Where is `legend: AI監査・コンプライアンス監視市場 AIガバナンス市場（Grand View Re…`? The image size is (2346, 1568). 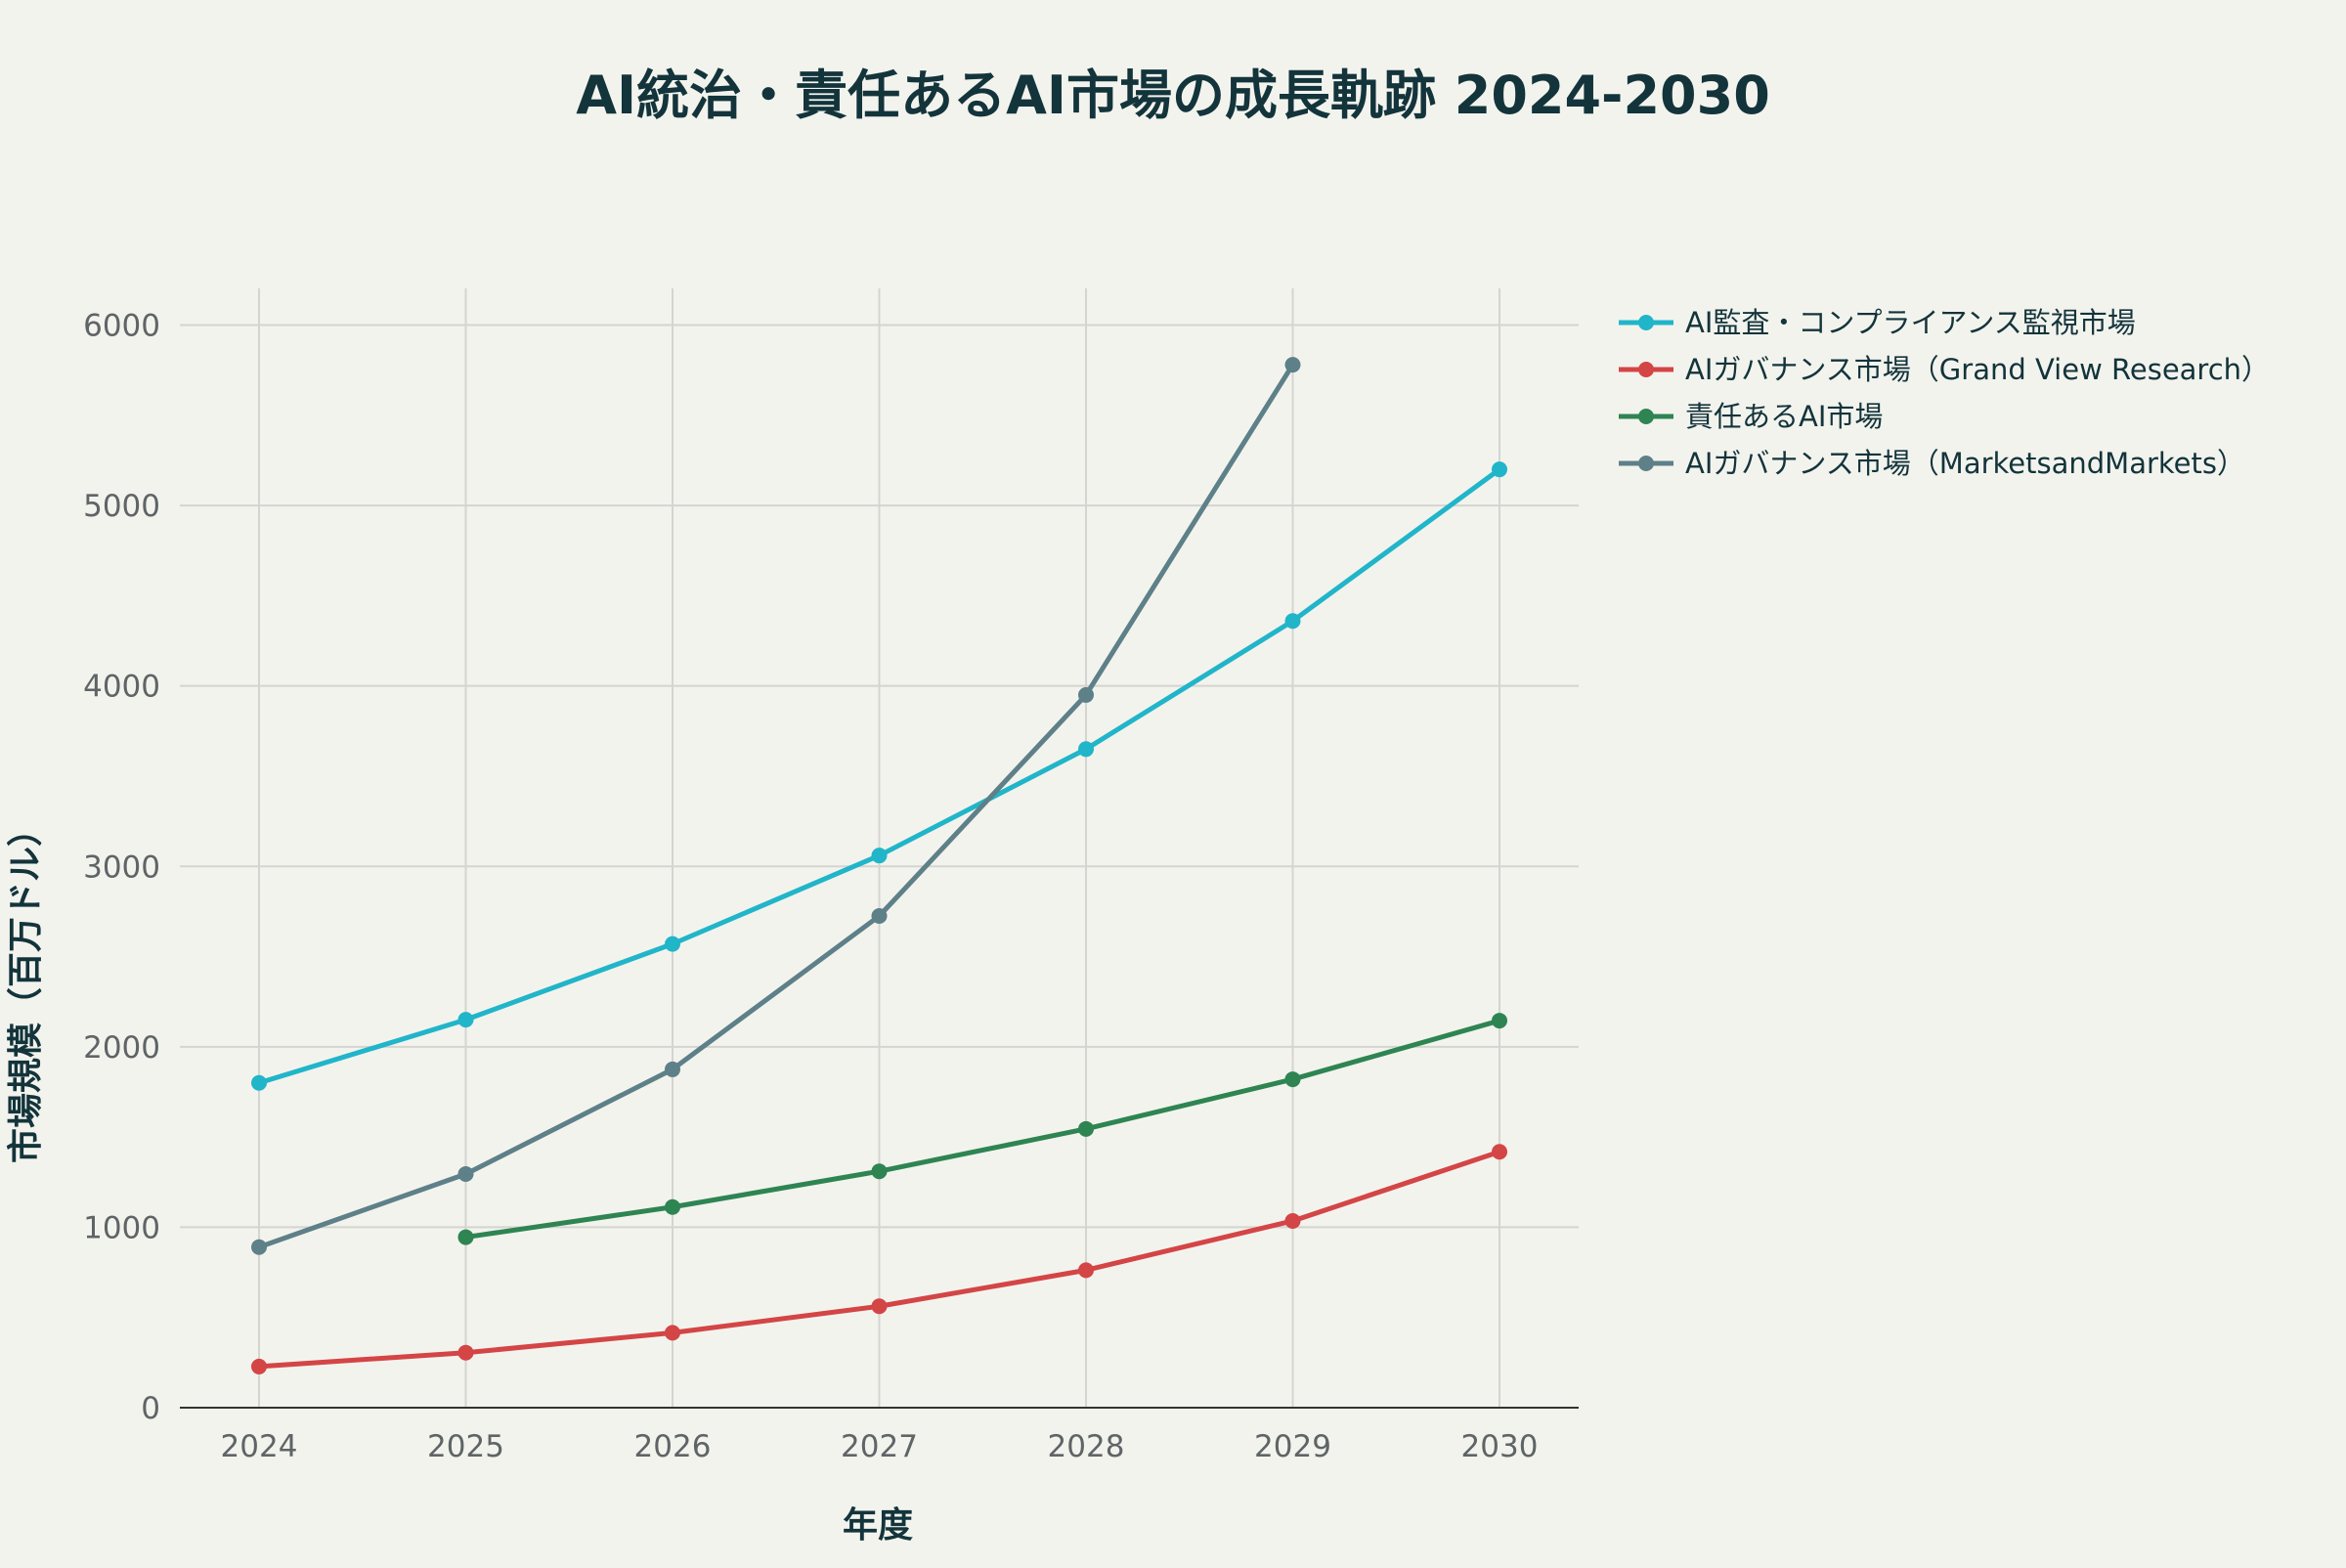
legend: AI監査・コンプライアンス監視市場 AIガバナンス市場（Grand View Re… is located at coordinates (1944, 393).